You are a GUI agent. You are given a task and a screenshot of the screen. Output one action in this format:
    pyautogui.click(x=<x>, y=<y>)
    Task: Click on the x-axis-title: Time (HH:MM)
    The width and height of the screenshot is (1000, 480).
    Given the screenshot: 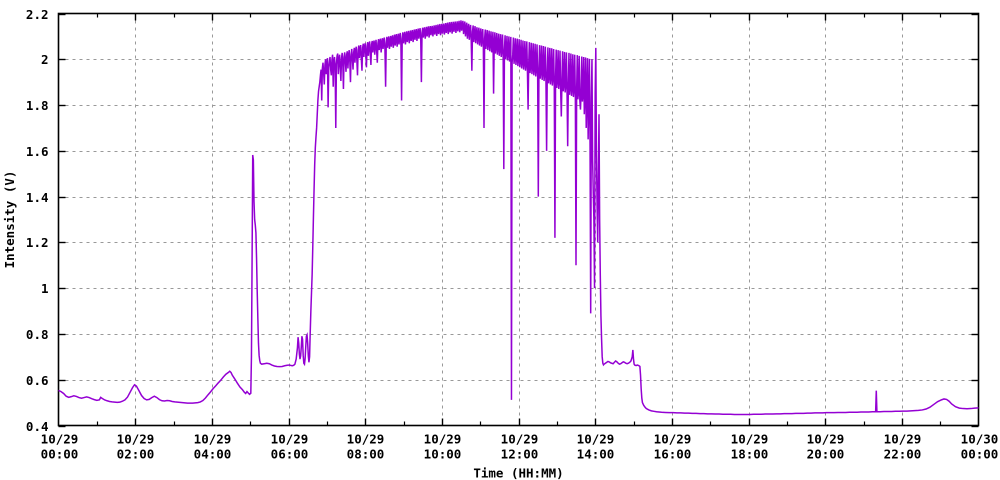 What is the action you would take?
    pyautogui.click(x=518, y=473)
    